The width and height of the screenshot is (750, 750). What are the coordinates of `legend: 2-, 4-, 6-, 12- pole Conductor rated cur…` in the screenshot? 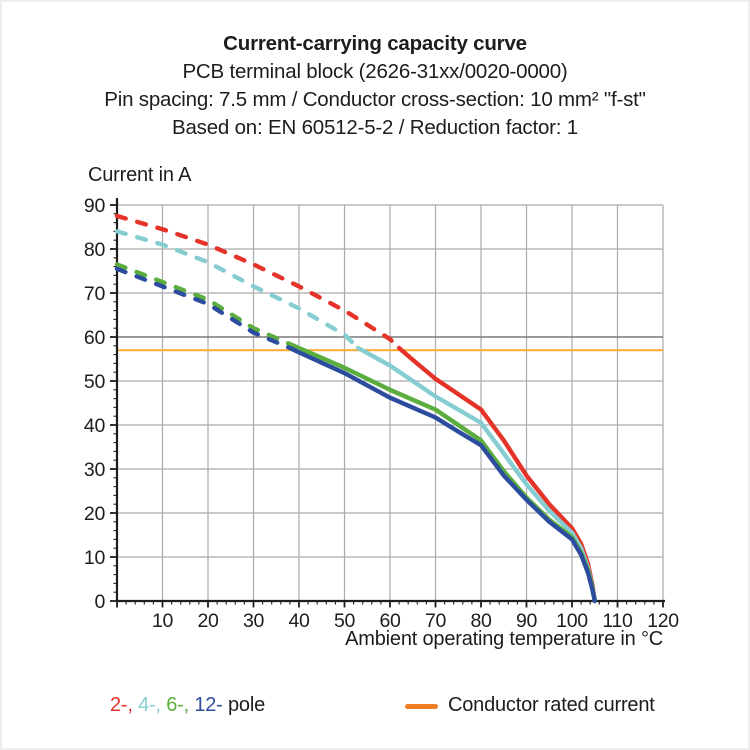 It's located at (375, 709).